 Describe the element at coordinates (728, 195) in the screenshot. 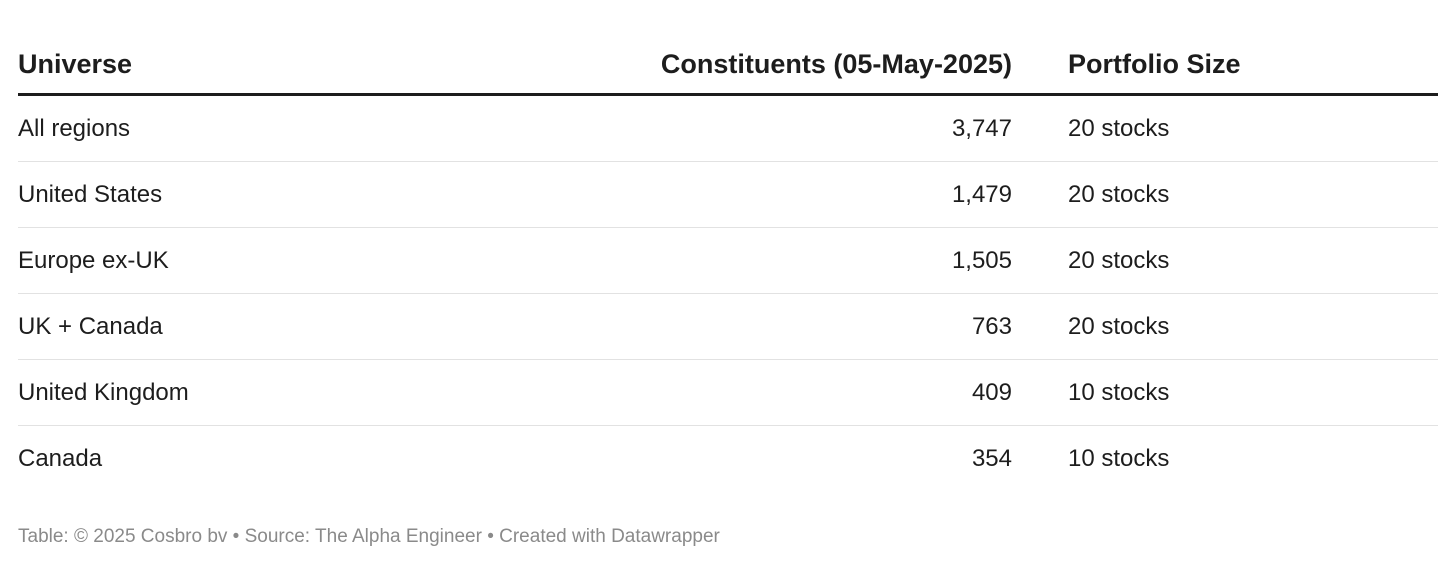

I see `table-row: United States 1,479 20 stocks` at that location.